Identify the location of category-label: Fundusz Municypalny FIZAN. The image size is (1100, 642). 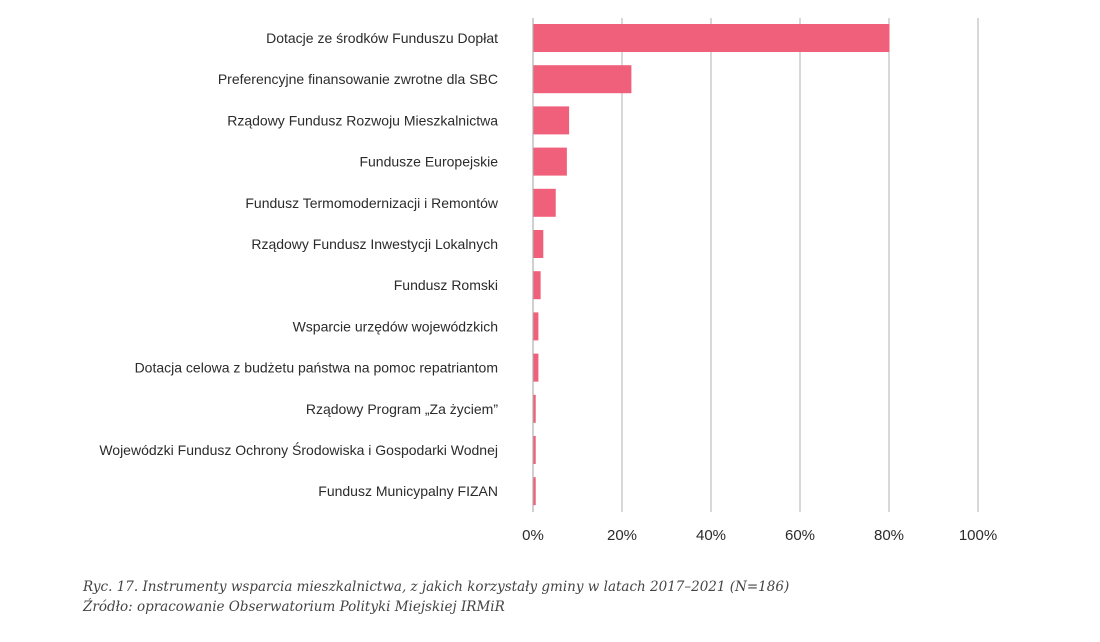
(408, 491).